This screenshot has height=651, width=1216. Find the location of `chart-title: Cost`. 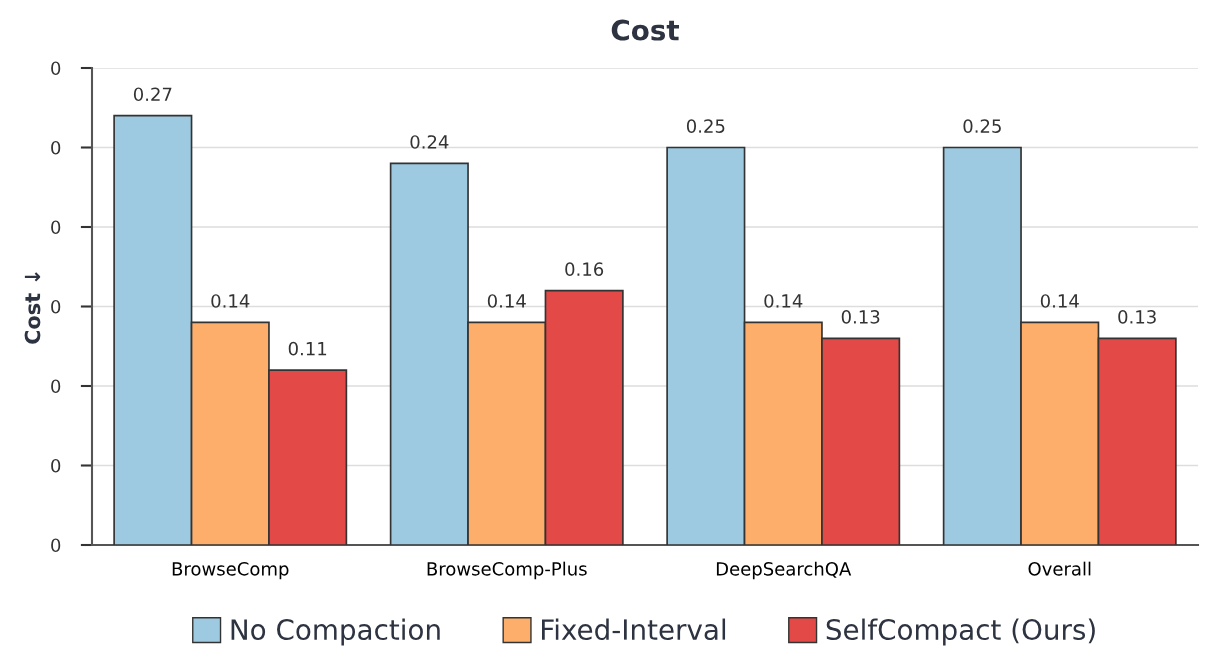

chart-title: Cost is located at coordinates (645, 30).